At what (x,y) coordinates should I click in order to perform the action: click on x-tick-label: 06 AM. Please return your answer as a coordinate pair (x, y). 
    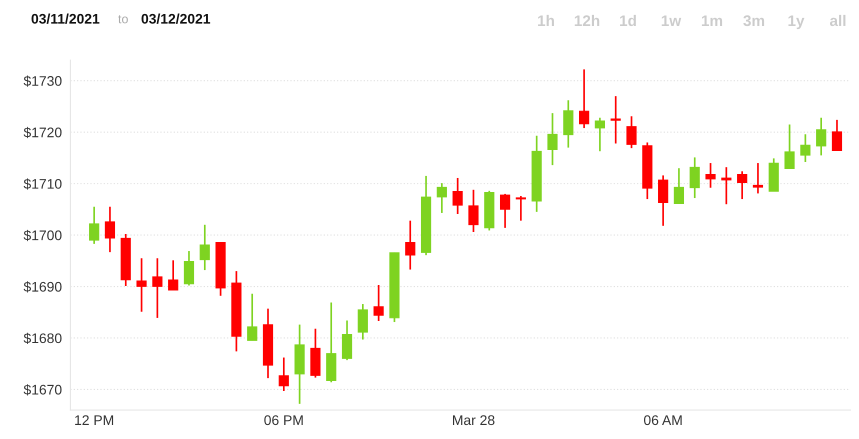
    Looking at the image, I should click on (663, 420).